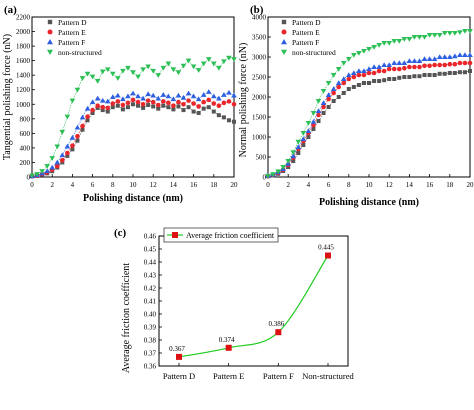 Image resolution: width=474 pixels, height=410 pixels. What do you see at coordinates (194, 185) in the screenshot?
I see `chart-a-xtick-label: 16` at bounding box center [194, 185].